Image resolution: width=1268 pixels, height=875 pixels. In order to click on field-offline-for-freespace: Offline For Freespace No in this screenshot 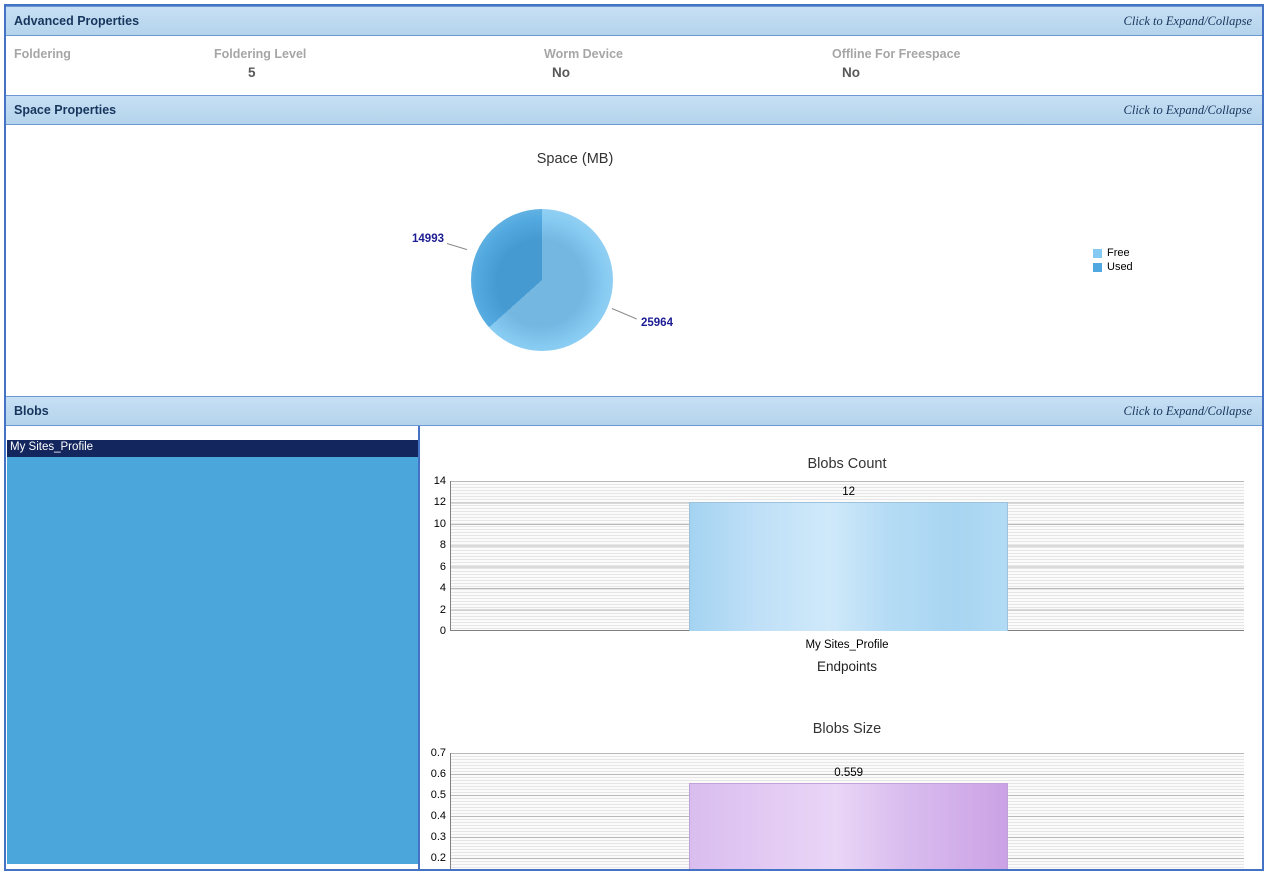, I will do `click(1047, 71)`.